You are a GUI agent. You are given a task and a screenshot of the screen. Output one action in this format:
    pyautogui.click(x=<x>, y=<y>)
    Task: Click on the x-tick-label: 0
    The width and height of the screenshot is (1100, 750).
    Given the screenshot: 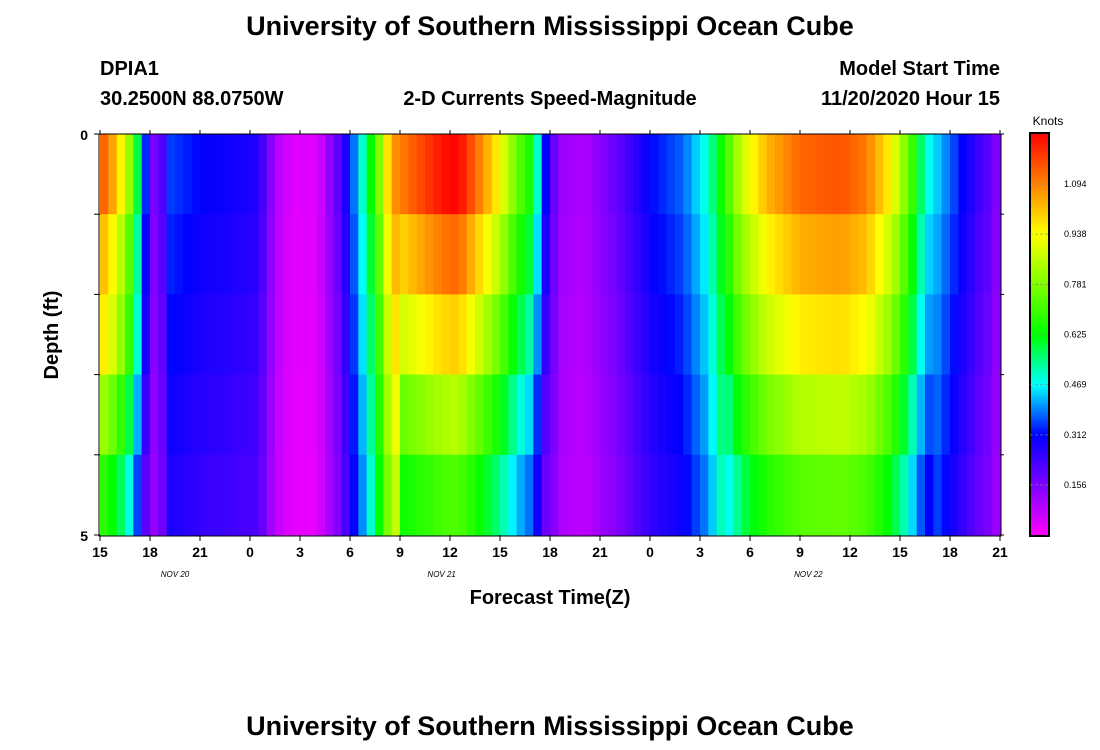 What is the action you would take?
    pyautogui.click(x=250, y=552)
    